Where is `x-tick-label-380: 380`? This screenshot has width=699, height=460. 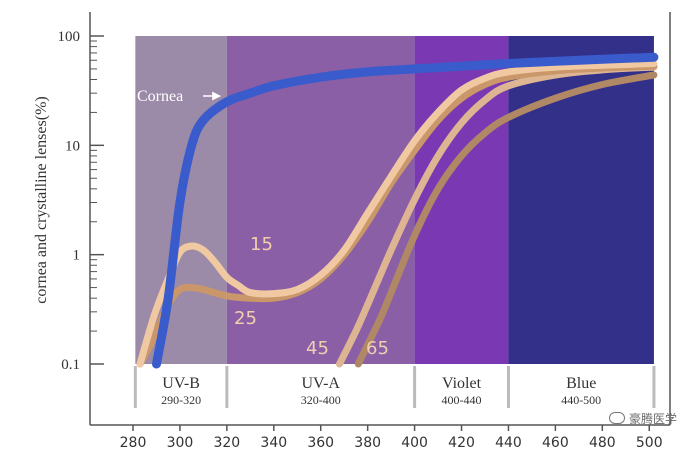 x-tick-label-380: 380 is located at coordinates (367, 443).